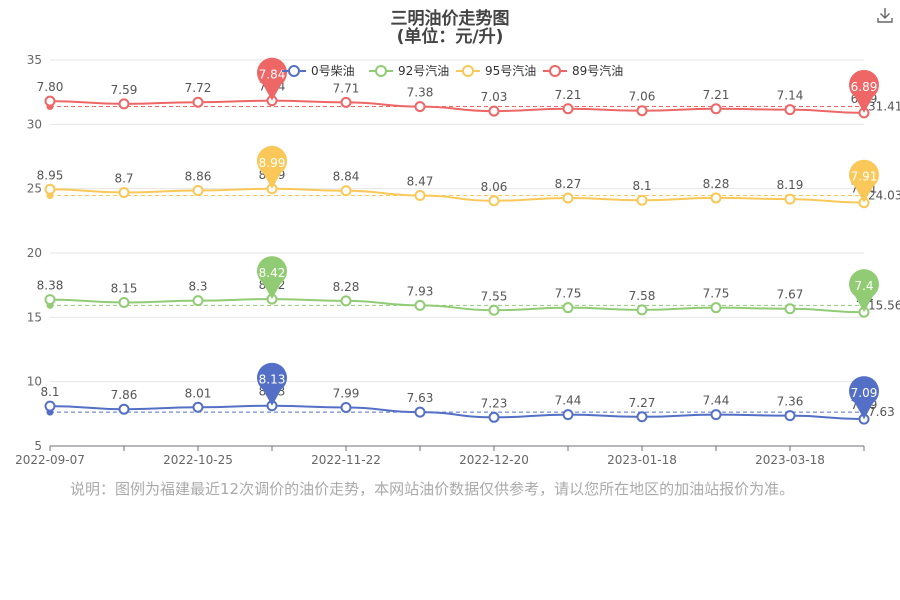 Image resolution: width=900 pixels, height=600 pixels. Describe the element at coordinates (790, 185) in the screenshot. I see `data-label: 8.19` at that location.